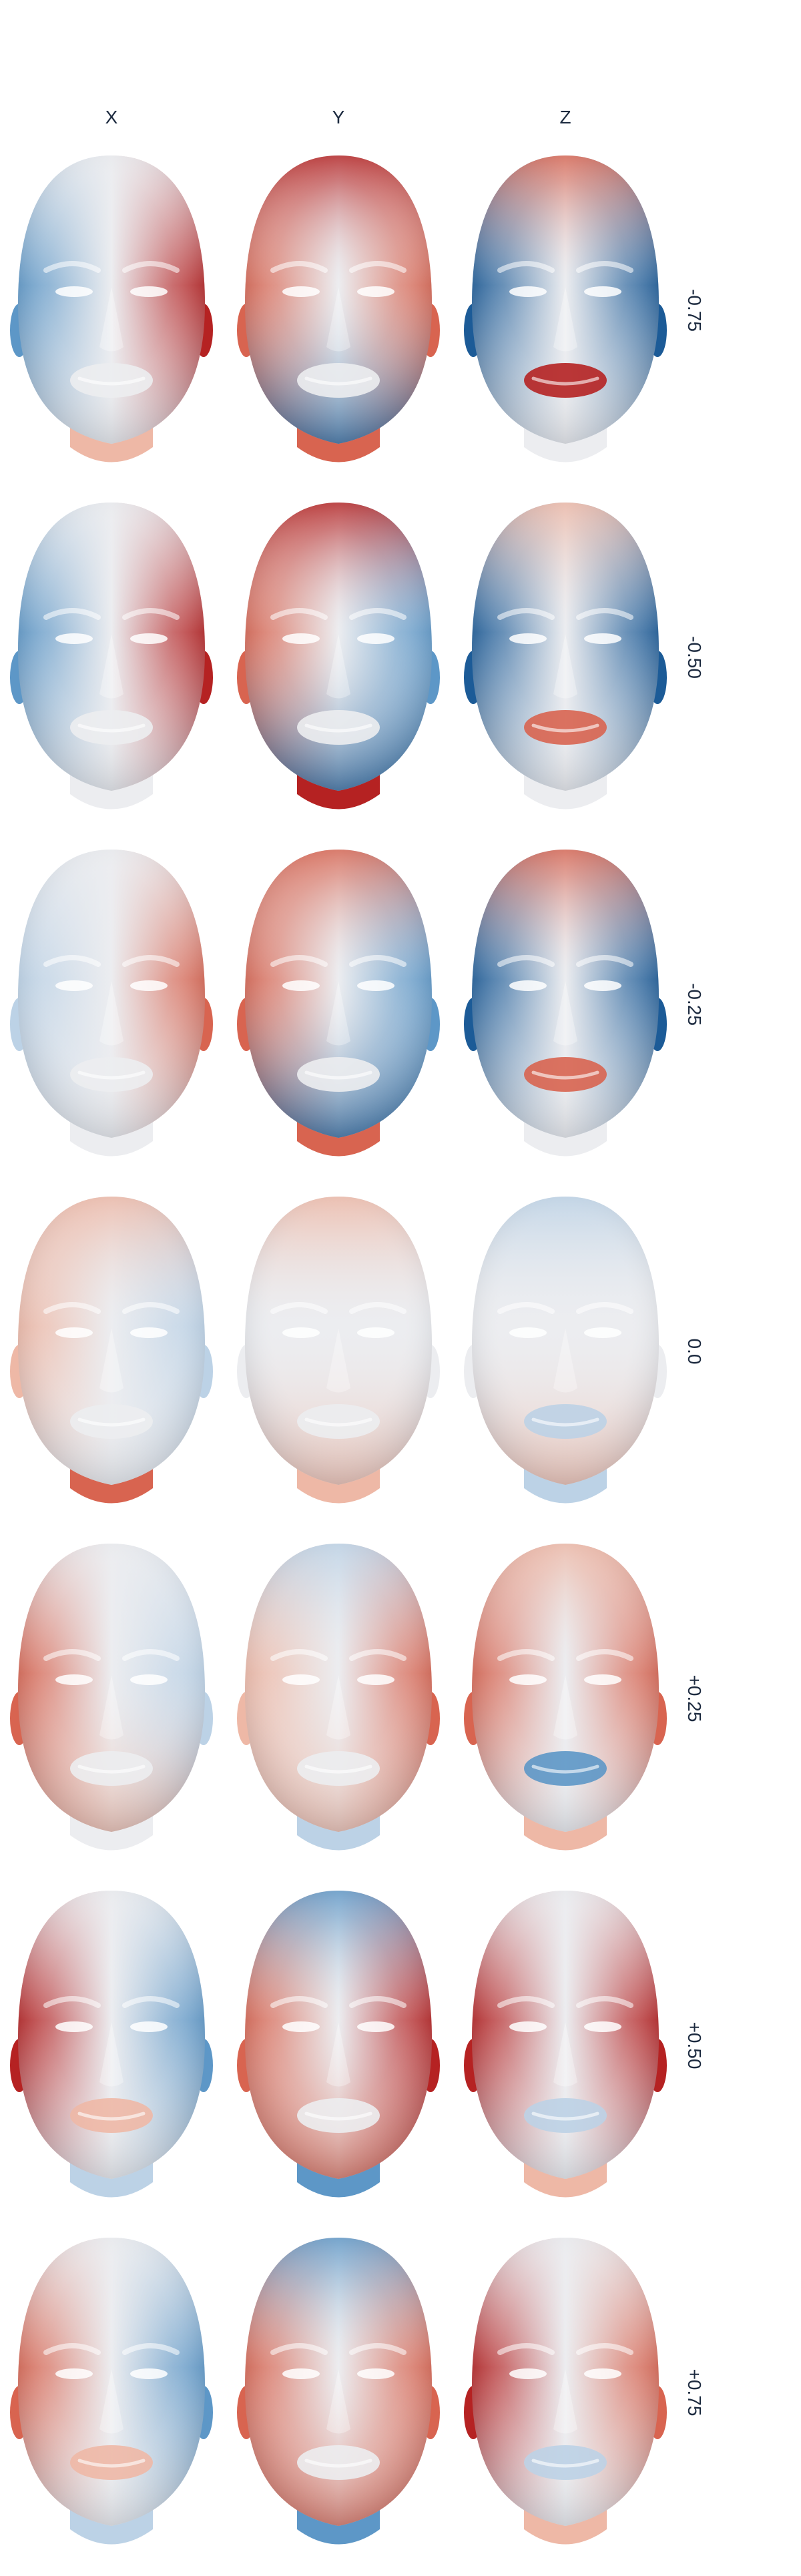 The width and height of the screenshot is (801, 2576). What do you see at coordinates (694, 2392) in the screenshot?
I see `row-label-7: +0.75` at bounding box center [694, 2392].